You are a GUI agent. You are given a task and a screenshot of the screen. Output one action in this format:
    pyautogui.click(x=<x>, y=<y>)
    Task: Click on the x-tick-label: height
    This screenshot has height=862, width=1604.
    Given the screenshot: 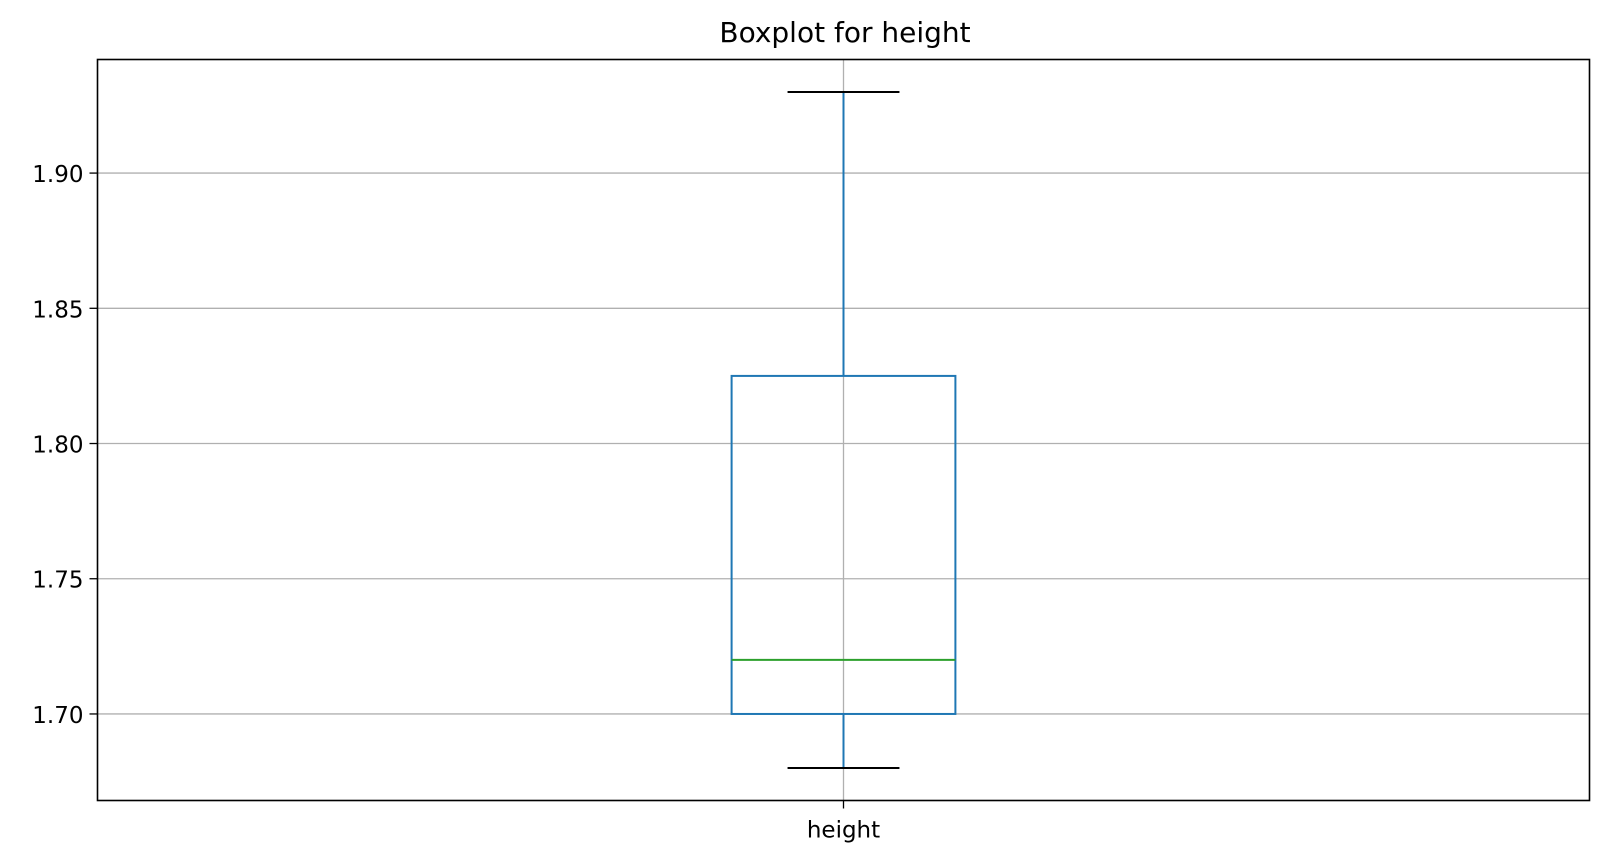 What is the action you would take?
    pyautogui.click(x=843, y=831)
    